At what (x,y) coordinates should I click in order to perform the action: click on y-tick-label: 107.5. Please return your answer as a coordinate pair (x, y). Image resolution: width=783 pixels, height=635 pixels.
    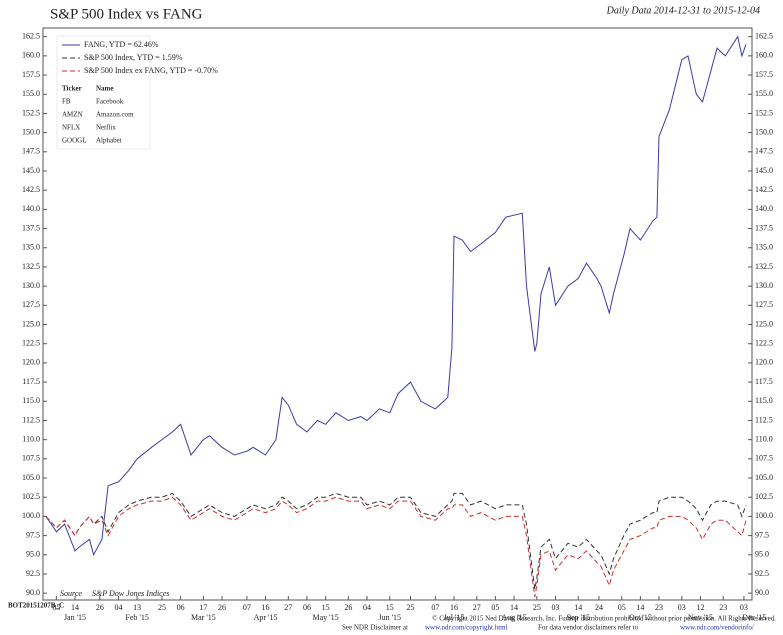
    Looking at the image, I should click on (31, 458).